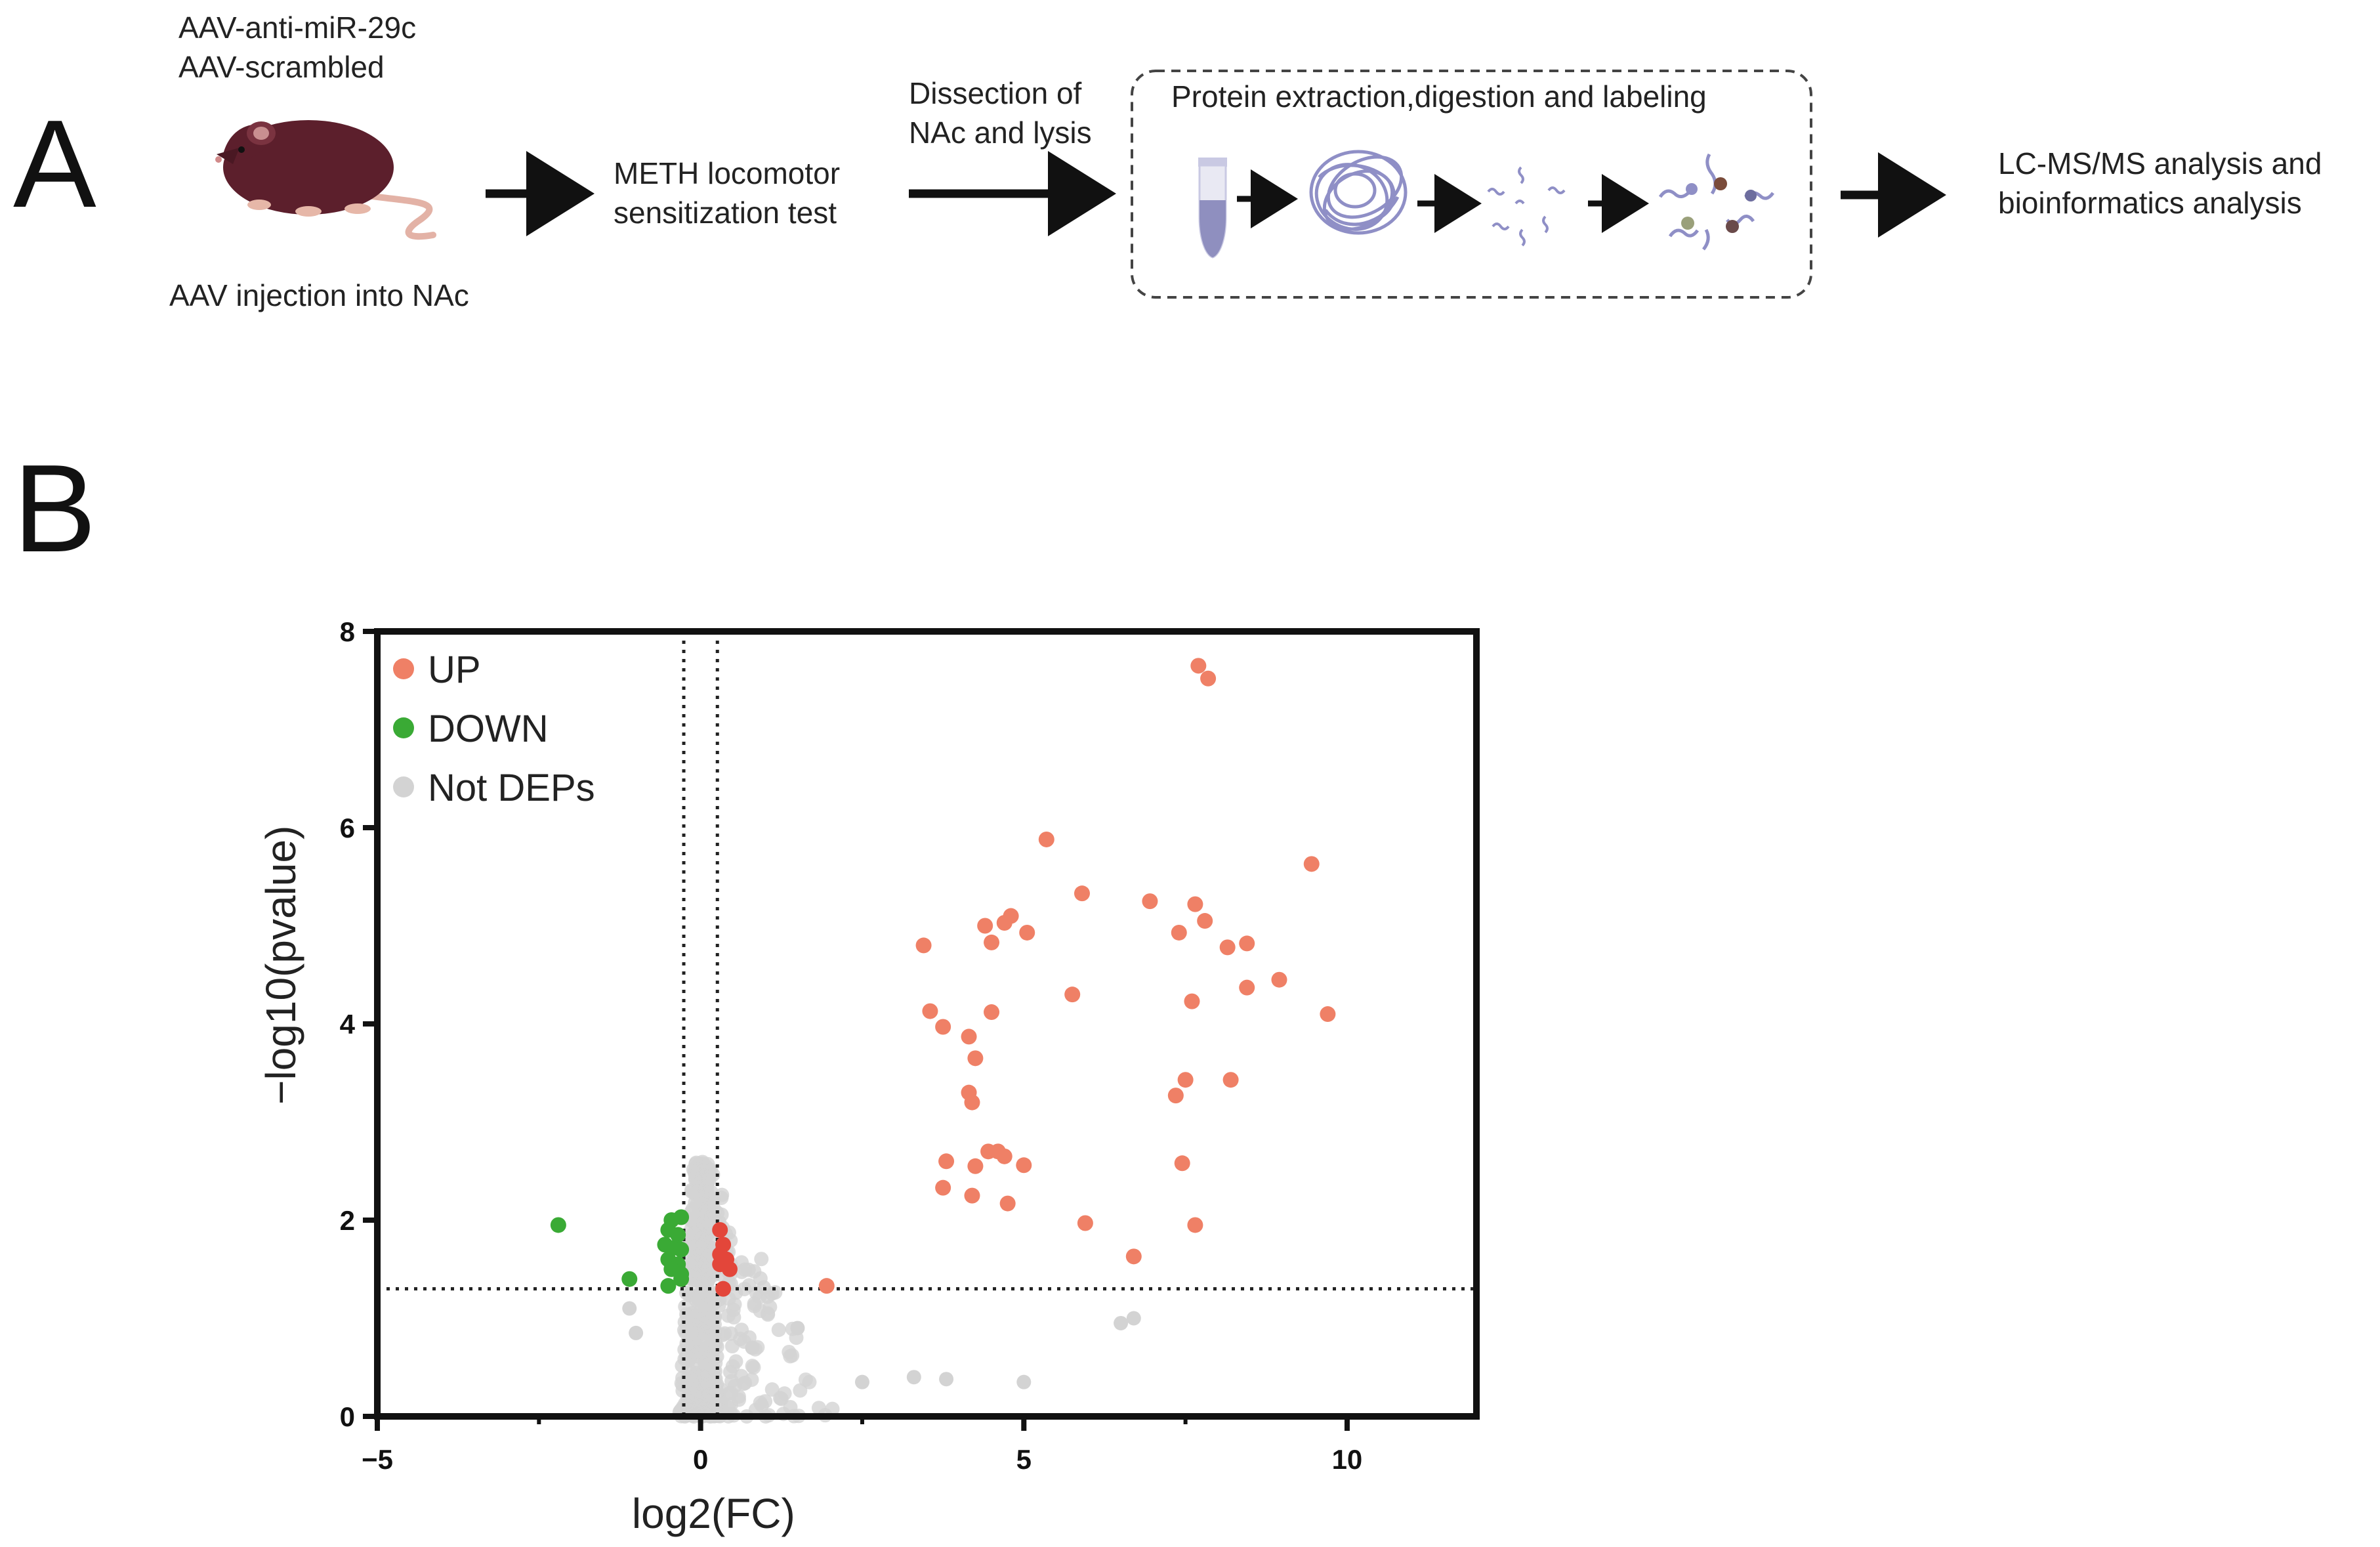  Describe the element at coordinates (1212, 208) in the screenshot. I see `tube-icon` at that location.